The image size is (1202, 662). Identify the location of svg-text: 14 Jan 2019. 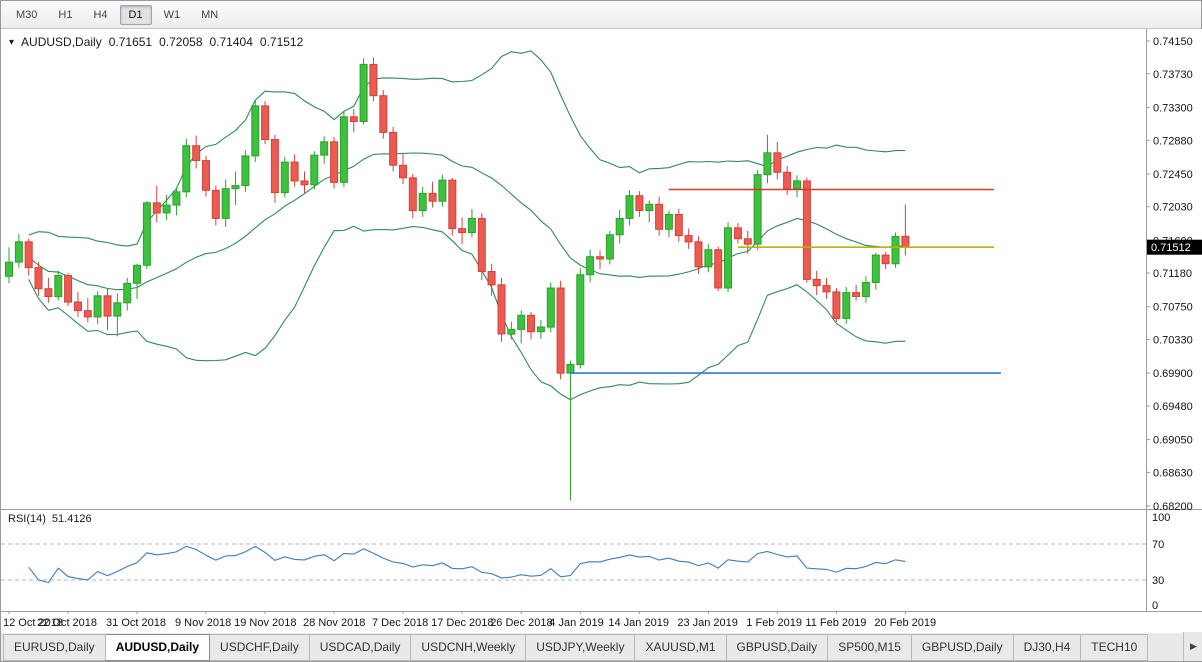
(638, 623).